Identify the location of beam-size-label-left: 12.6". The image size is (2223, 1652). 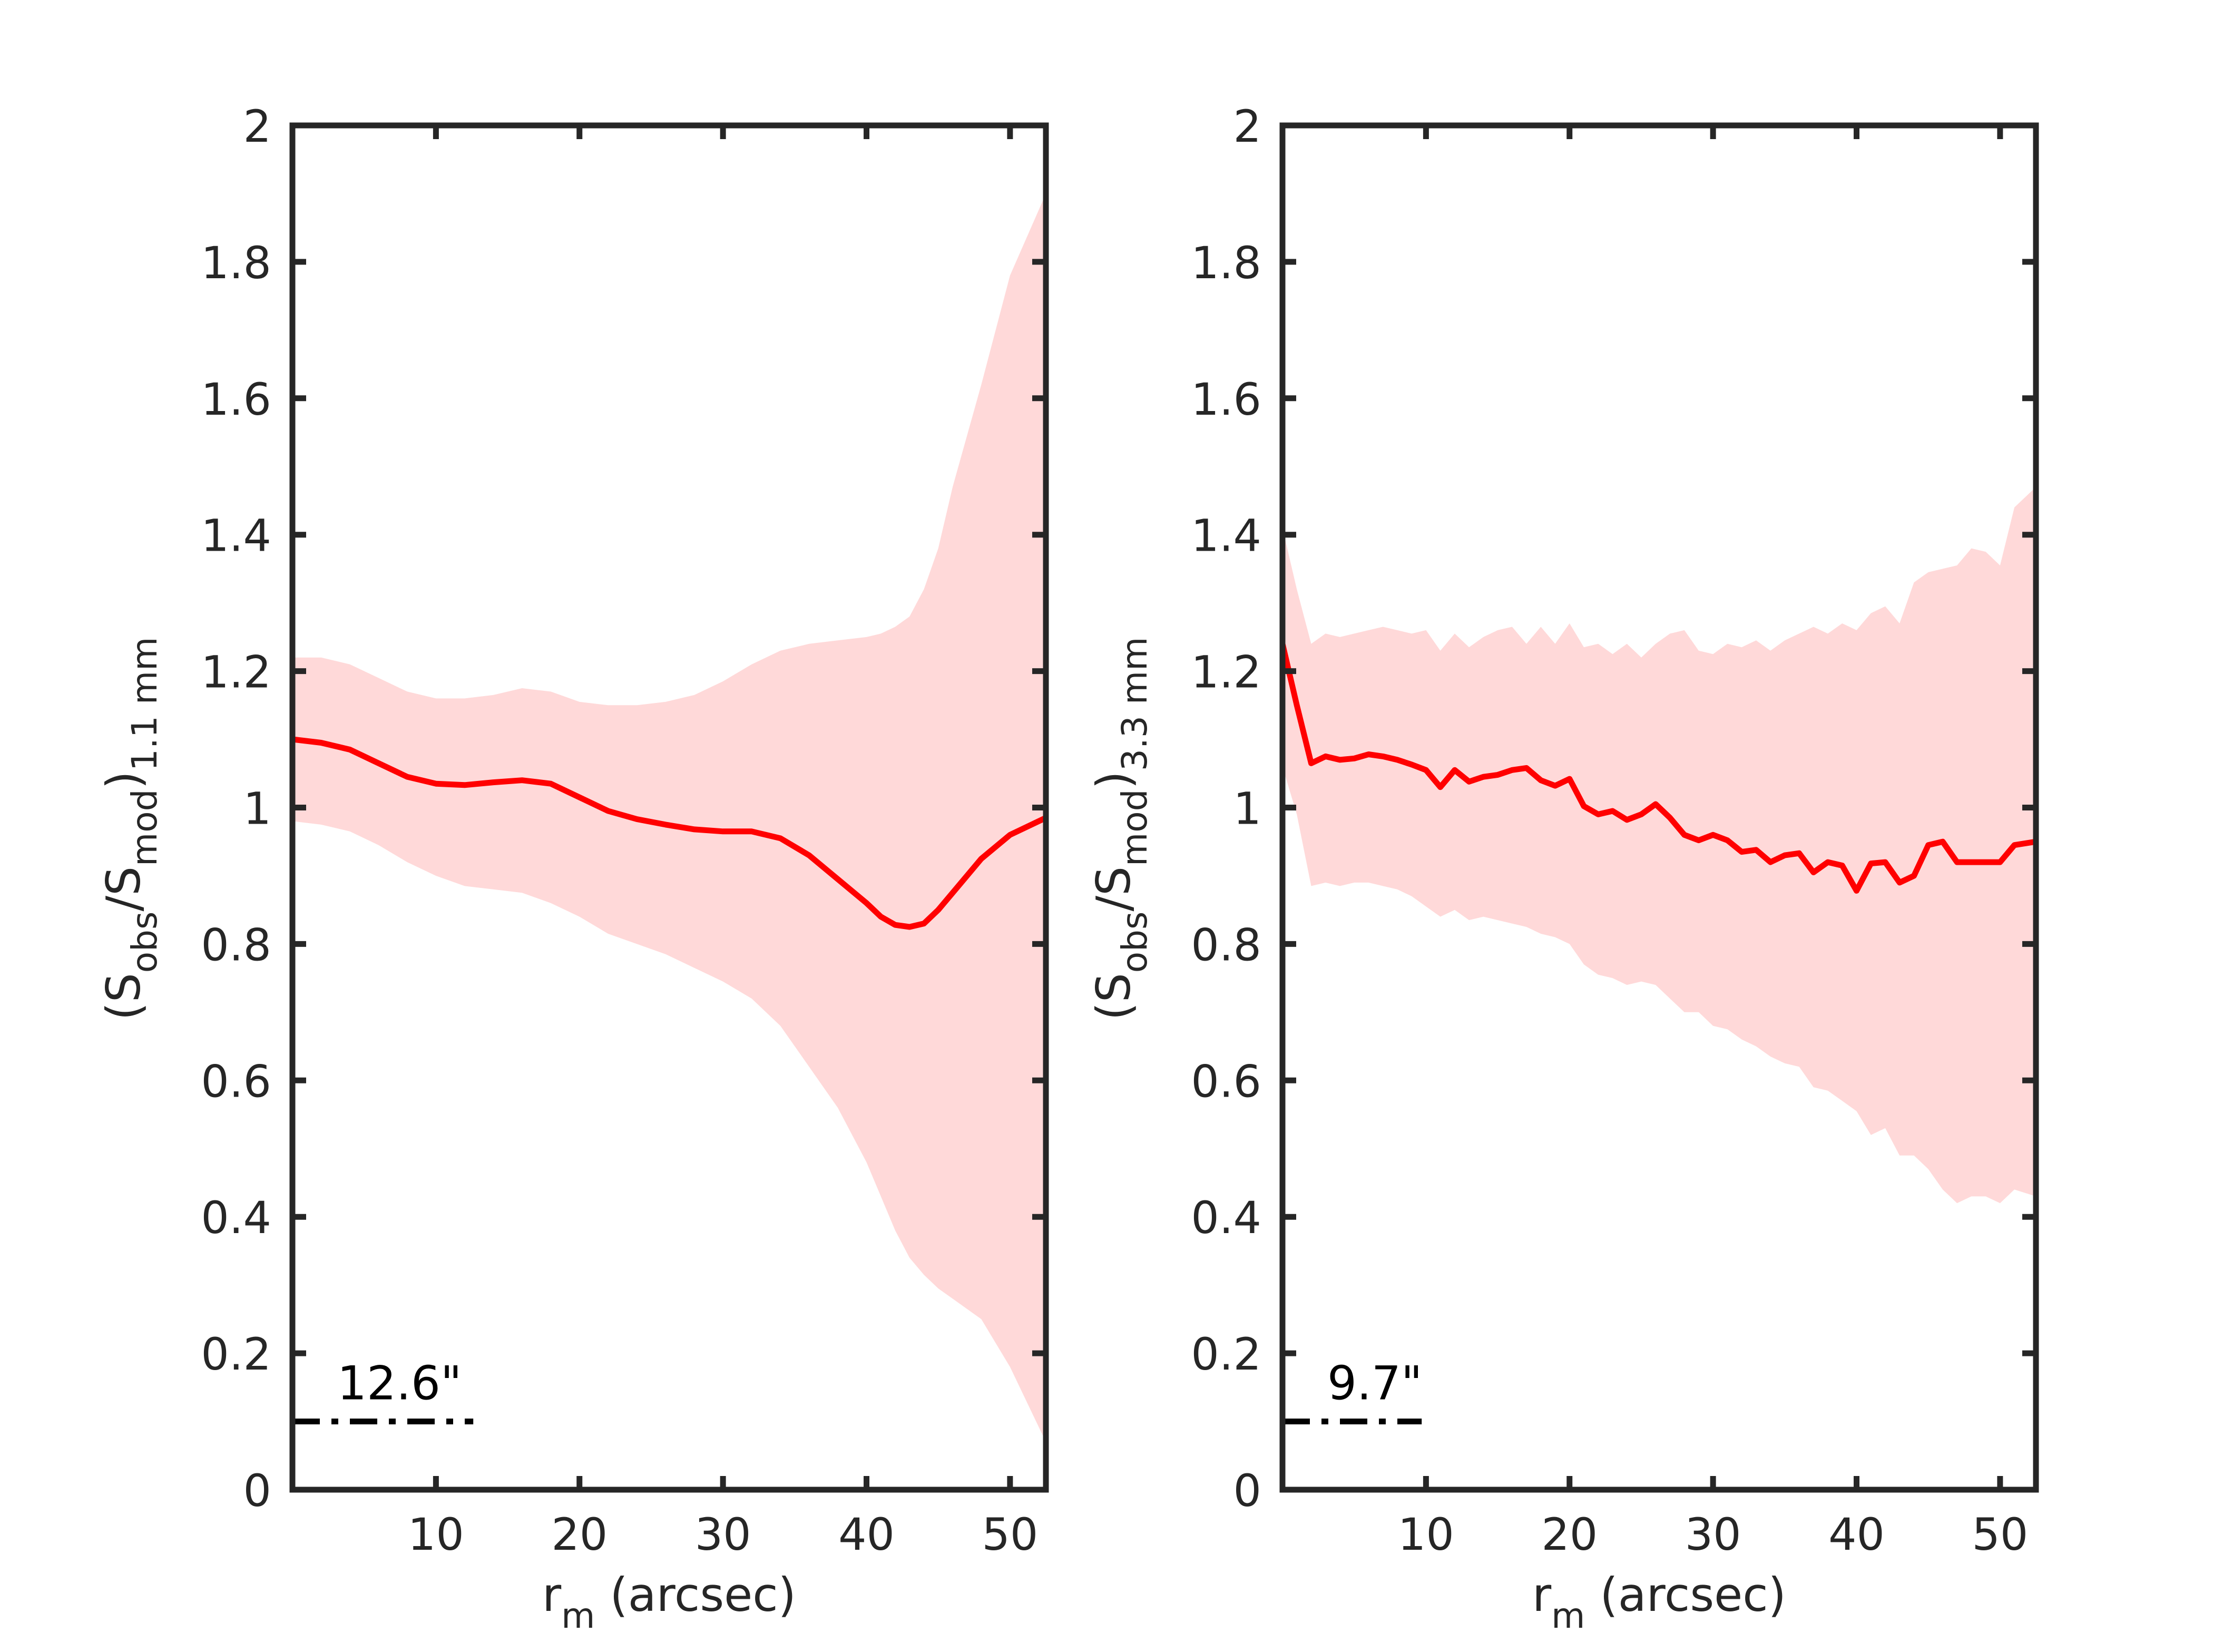
(399, 1383).